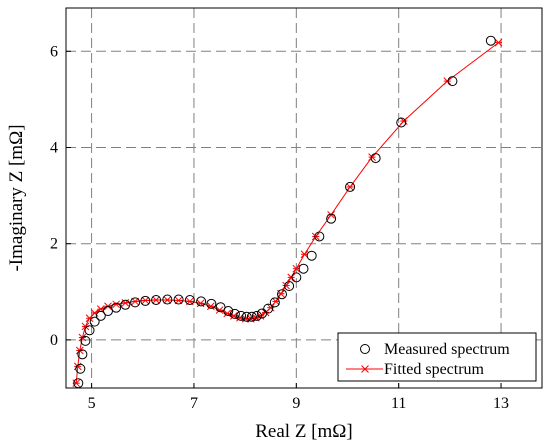 This screenshot has width=550, height=446. I want to click on y-tick-label-3: 6, so click(54, 51).